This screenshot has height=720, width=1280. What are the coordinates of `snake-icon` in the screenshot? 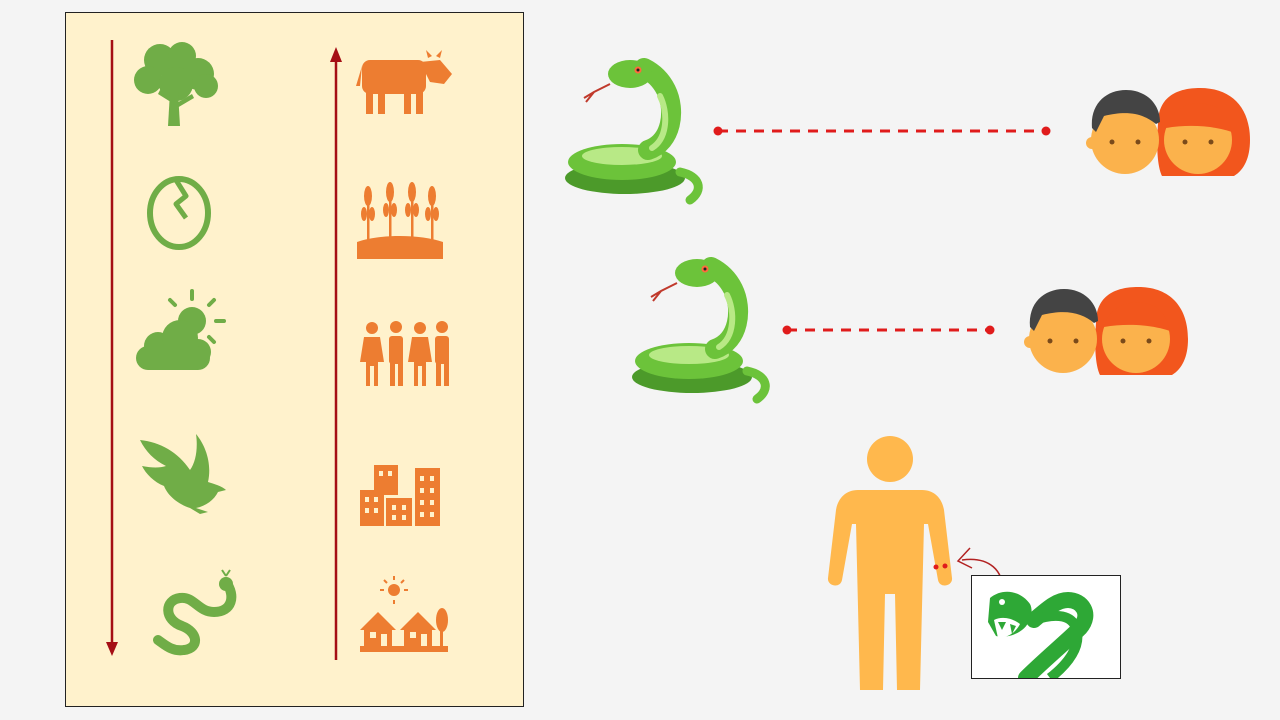 It's located at (195, 612).